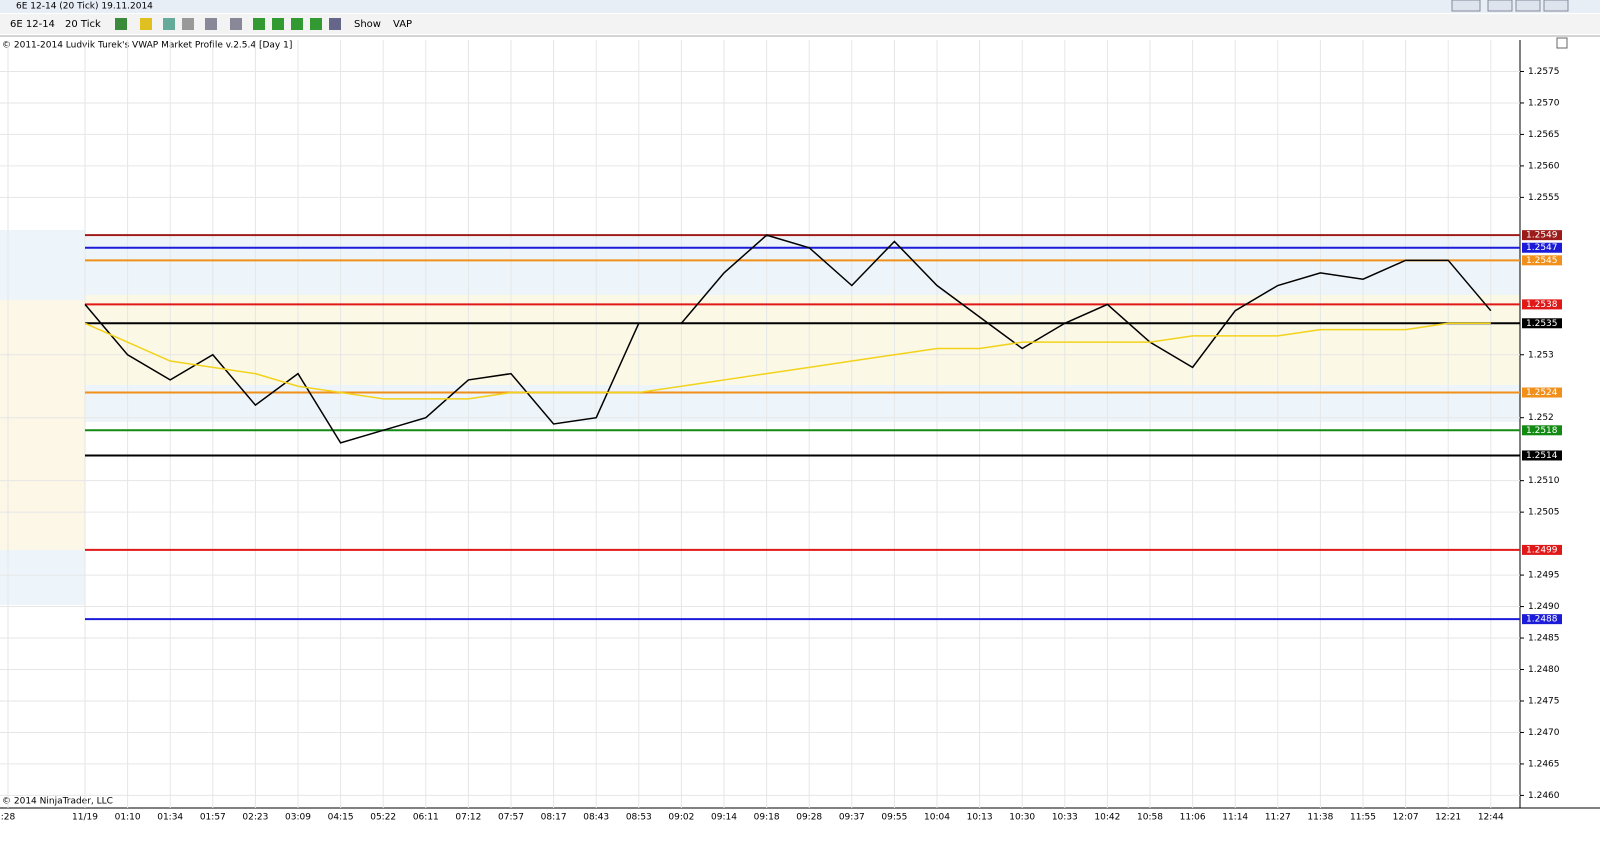 The height and width of the screenshot is (850, 1600). I want to click on x-tick-label: 07:57, so click(511, 818).